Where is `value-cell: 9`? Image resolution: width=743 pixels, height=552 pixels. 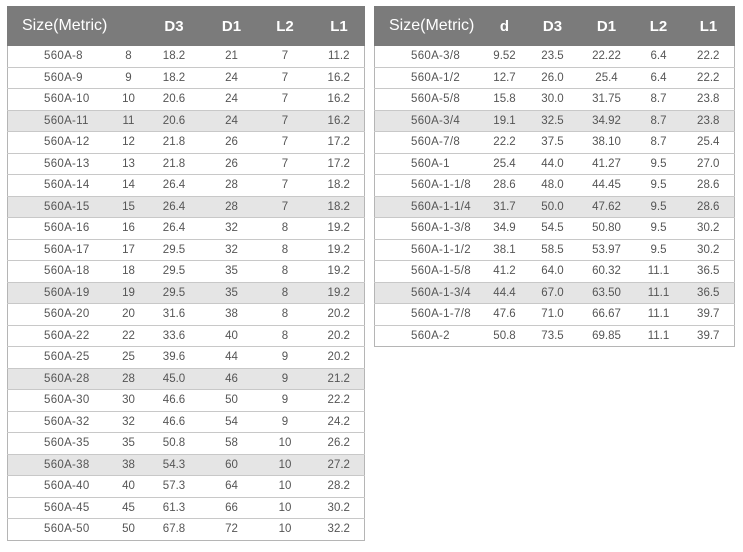 value-cell: 9 is located at coordinates (285, 378).